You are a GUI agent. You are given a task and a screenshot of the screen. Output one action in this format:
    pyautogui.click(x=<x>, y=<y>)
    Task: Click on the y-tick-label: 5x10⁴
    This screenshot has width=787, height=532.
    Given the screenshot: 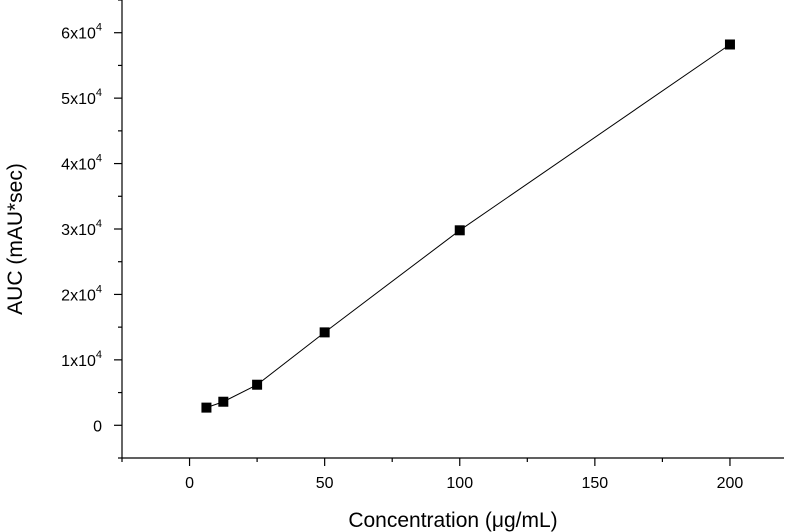 What is the action you would take?
    pyautogui.click(x=81, y=97)
    